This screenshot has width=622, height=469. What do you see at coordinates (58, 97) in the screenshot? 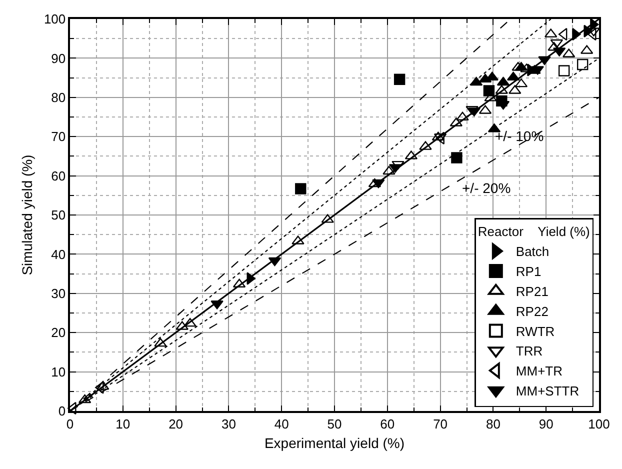
I see `y-tick-label: 80` at bounding box center [58, 97].